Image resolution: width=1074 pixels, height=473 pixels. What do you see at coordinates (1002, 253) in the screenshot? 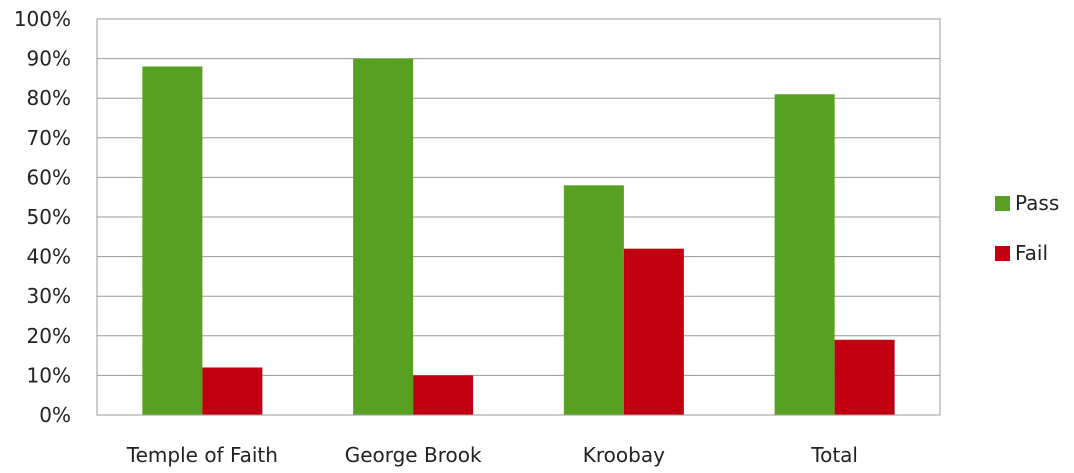
I see `legend-swatch-fail` at bounding box center [1002, 253].